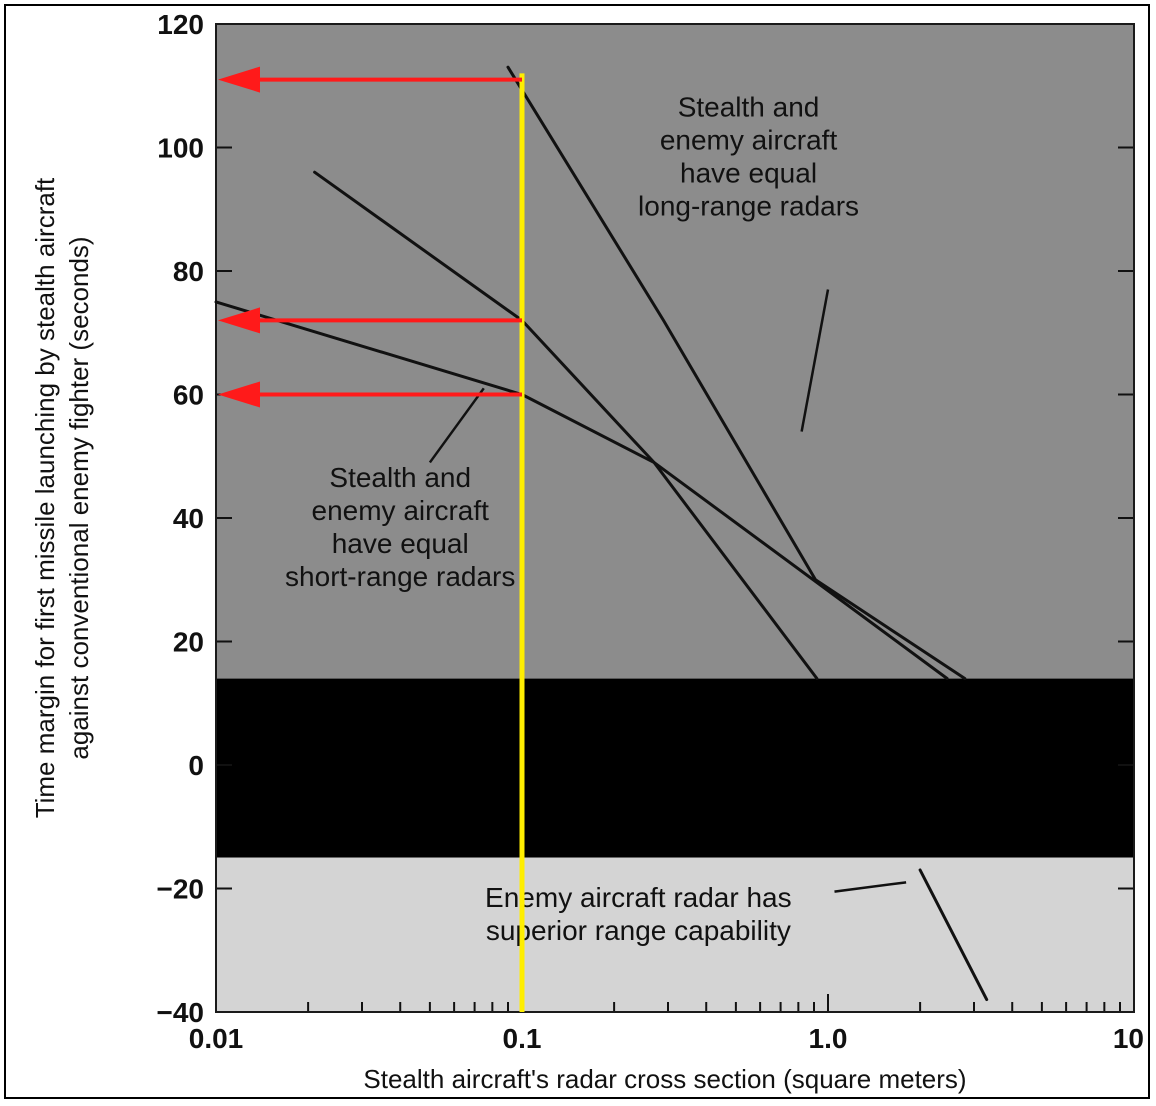 The width and height of the screenshot is (1156, 1106). I want to click on y-tick-label: 60, so click(188, 395).